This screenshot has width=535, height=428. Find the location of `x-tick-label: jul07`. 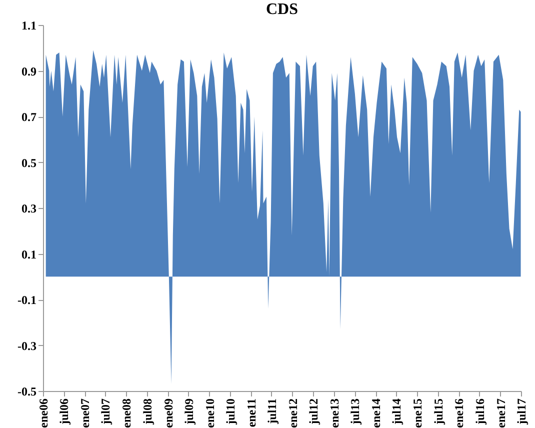

x-tick-label: jul07 is located at coordinates (105, 412).